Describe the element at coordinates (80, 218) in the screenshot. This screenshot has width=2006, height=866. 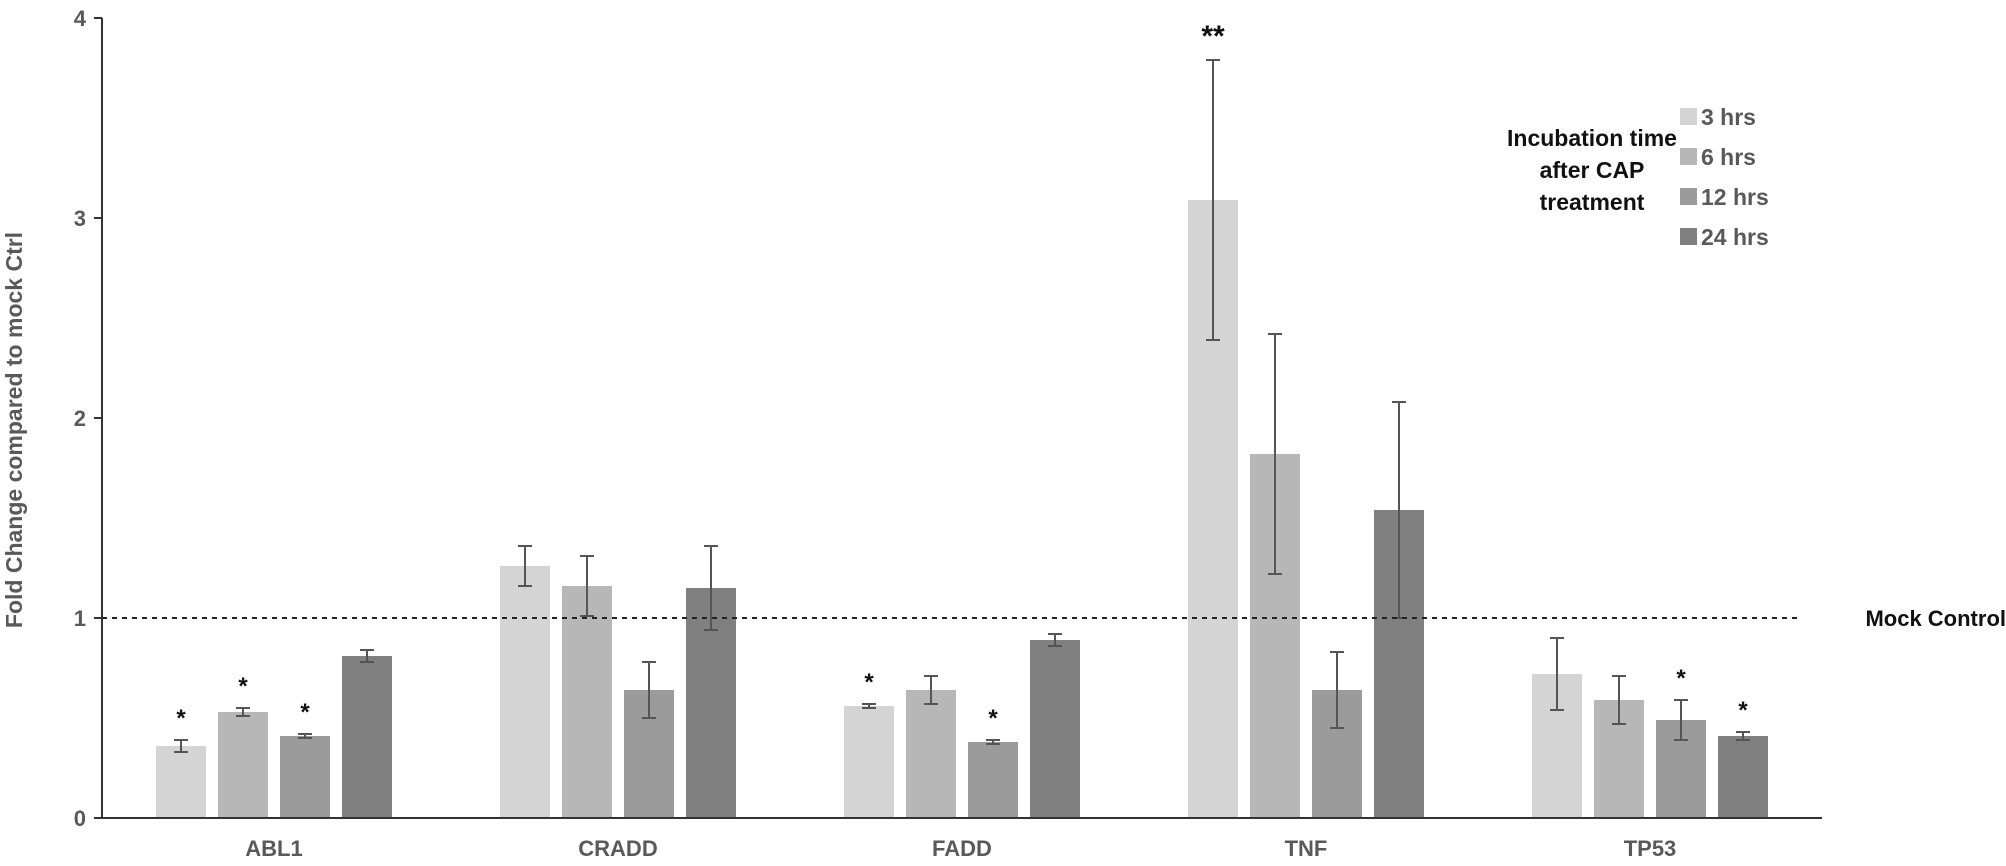
I see `y-tick-label: 3` at that location.